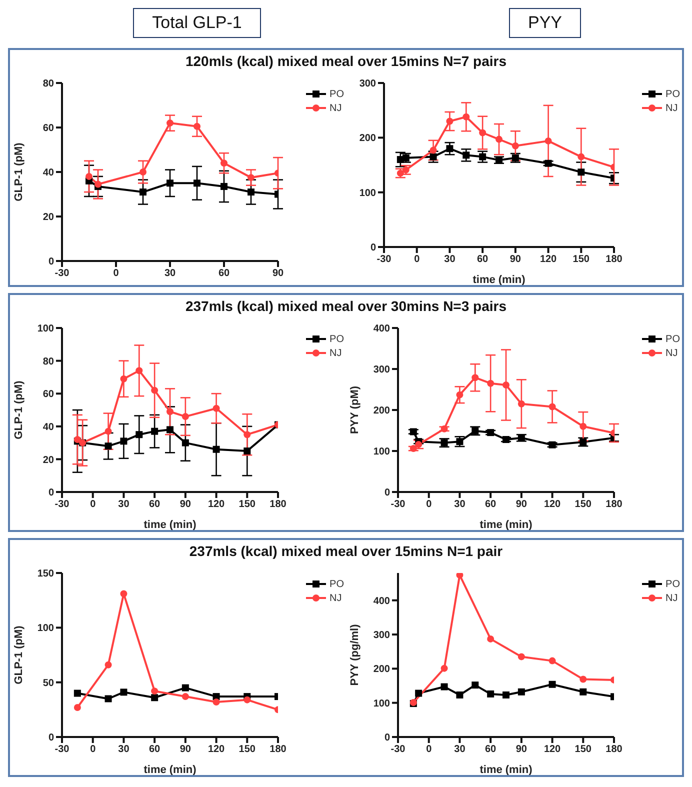  Describe the element at coordinates (197, 23) in the screenshot. I see `text: Total GLP-1` at that location.